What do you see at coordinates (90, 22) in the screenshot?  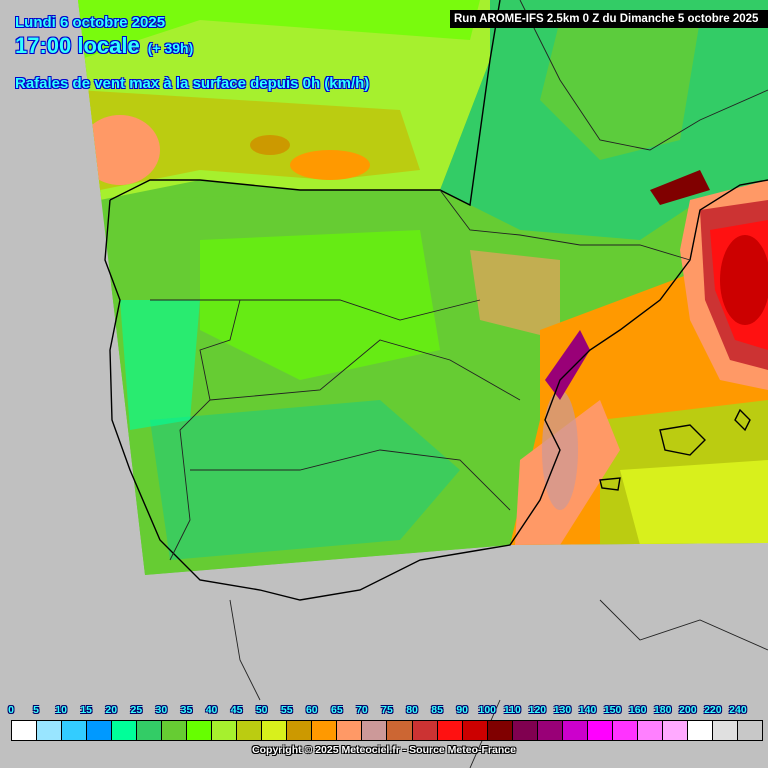 I see `forecast-date: Lundi 6 octobre 2025` at bounding box center [90, 22].